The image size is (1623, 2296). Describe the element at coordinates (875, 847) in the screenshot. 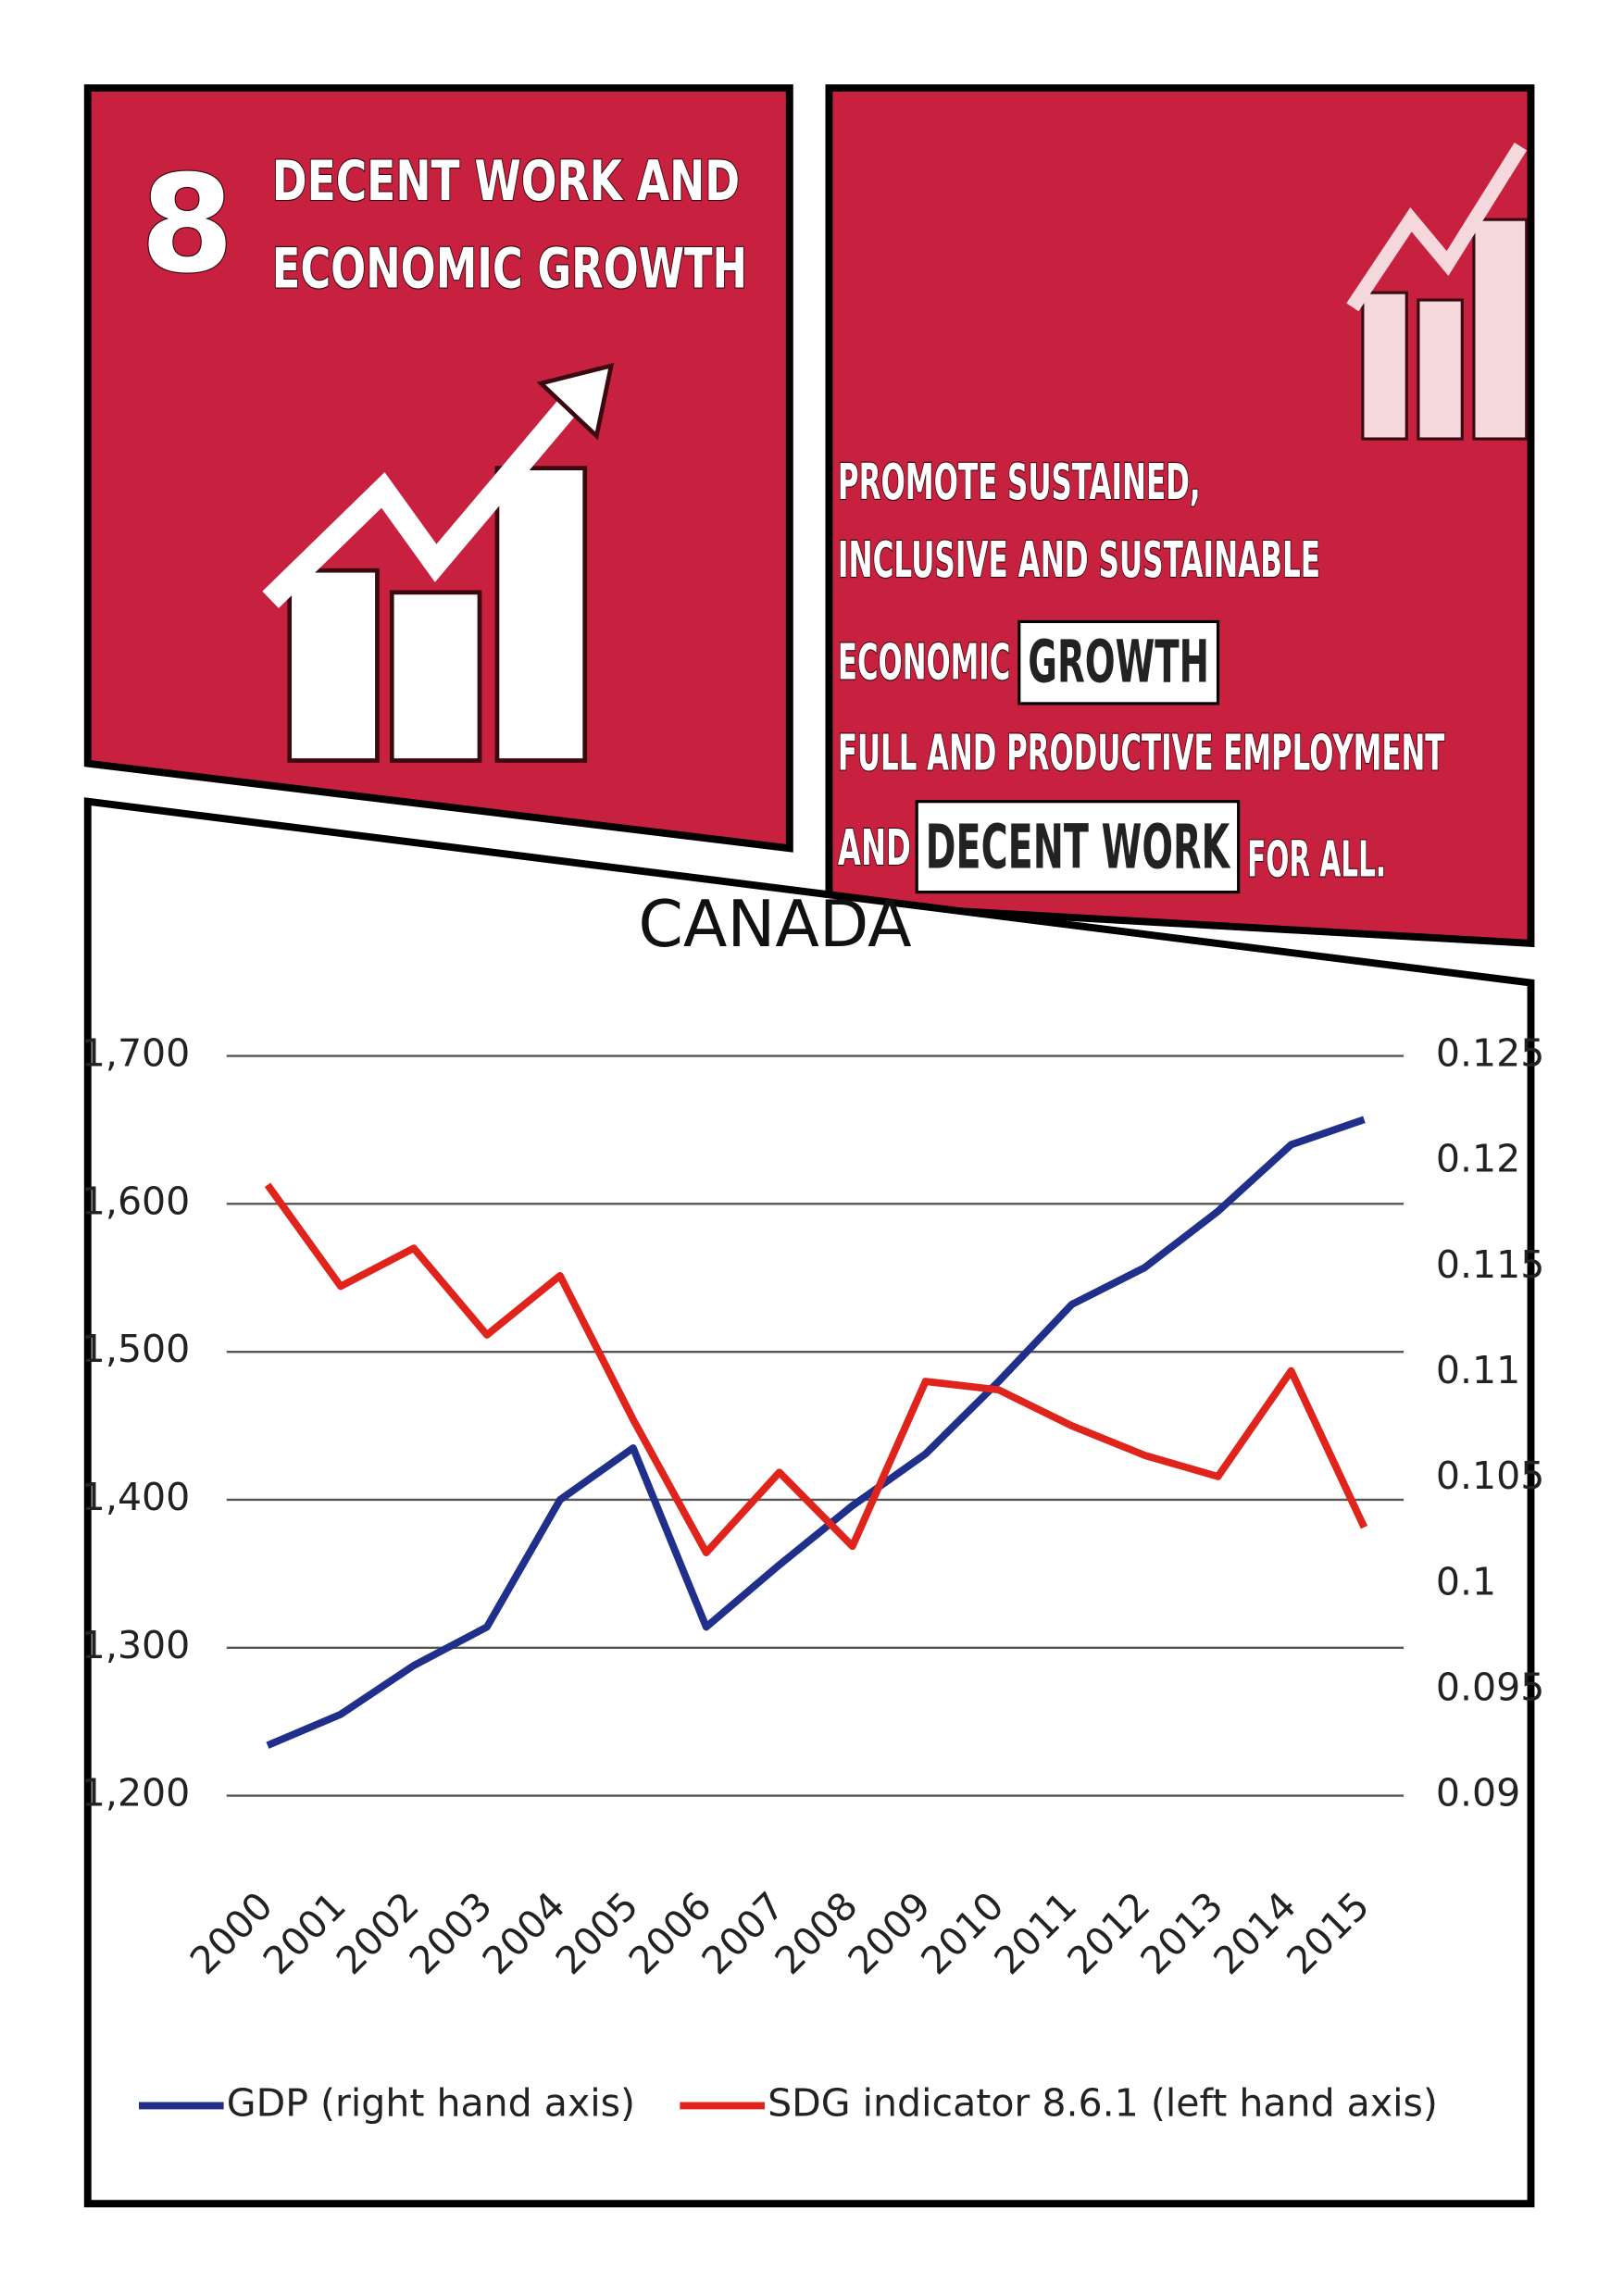

I see `goal-text: AND` at that location.